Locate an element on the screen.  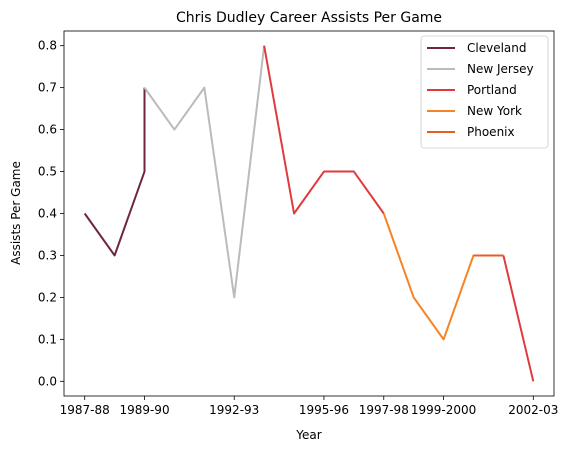
x-tick-label: 1995-96 is located at coordinates (324, 410).